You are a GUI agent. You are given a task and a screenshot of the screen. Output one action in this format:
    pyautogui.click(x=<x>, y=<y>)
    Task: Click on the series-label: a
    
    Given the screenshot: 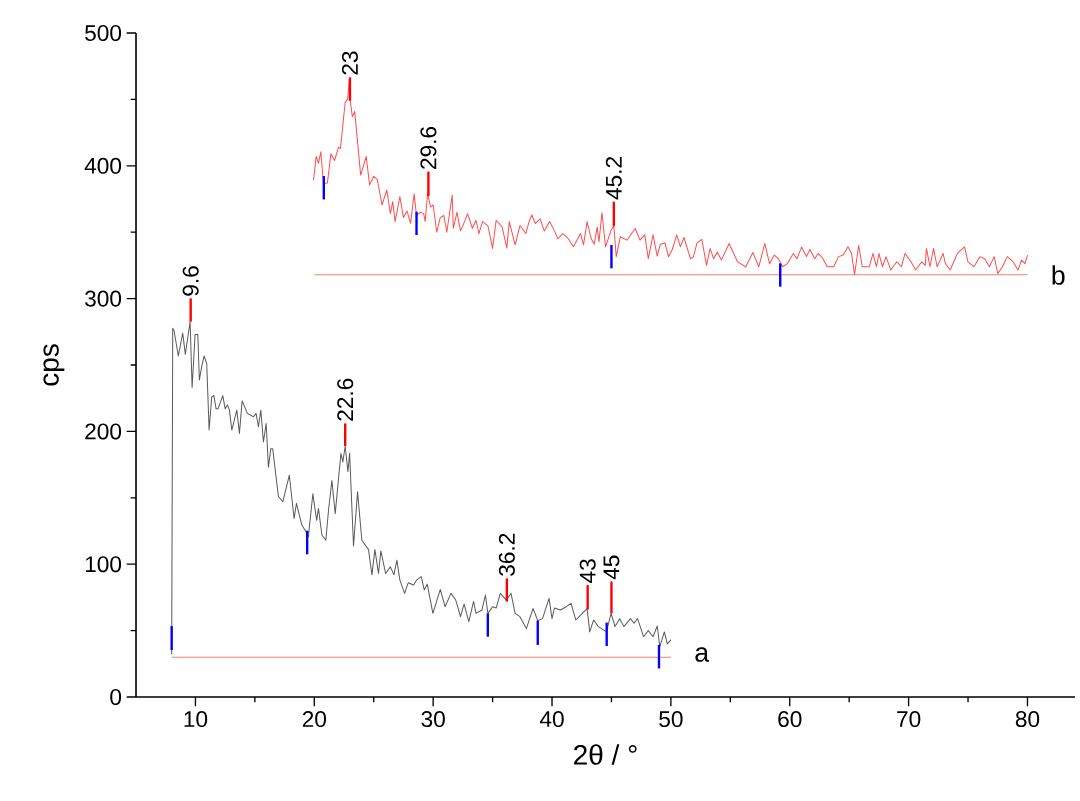 What is the action you would take?
    pyautogui.click(x=702, y=654)
    